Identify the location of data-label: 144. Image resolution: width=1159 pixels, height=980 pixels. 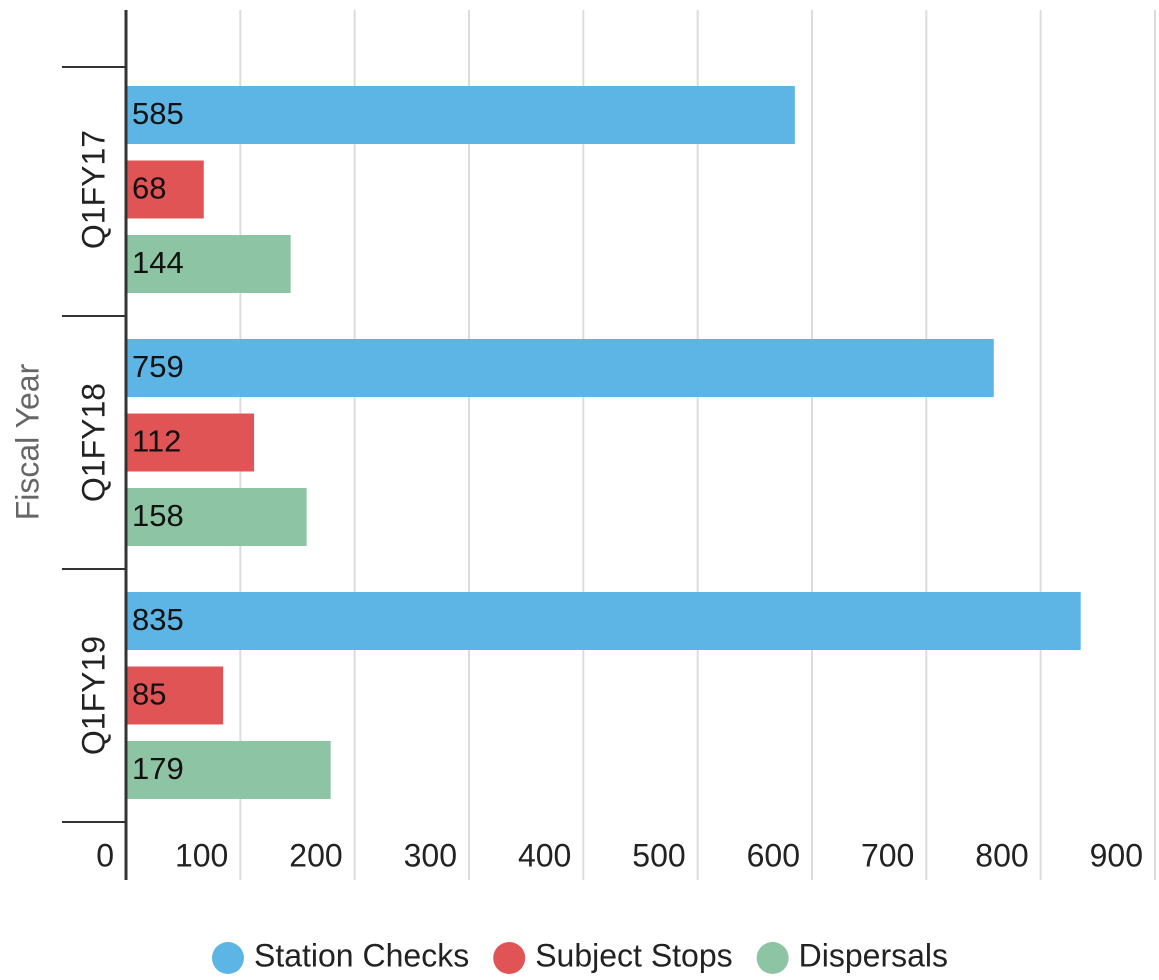
(158, 262).